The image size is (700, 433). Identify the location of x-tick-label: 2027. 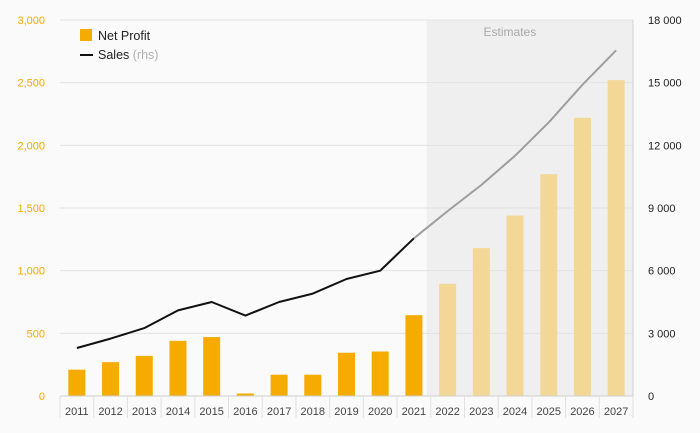
(616, 412).